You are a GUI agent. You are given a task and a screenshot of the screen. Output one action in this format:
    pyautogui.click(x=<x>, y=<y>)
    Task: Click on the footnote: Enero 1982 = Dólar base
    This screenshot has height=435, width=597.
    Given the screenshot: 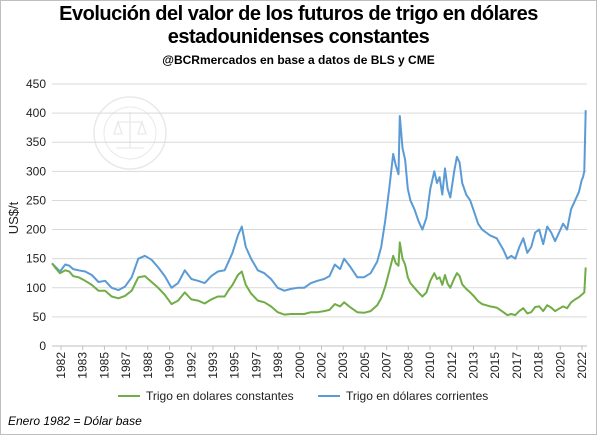 What is the action you would take?
    pyautogui.click(x=75, y=421)
    